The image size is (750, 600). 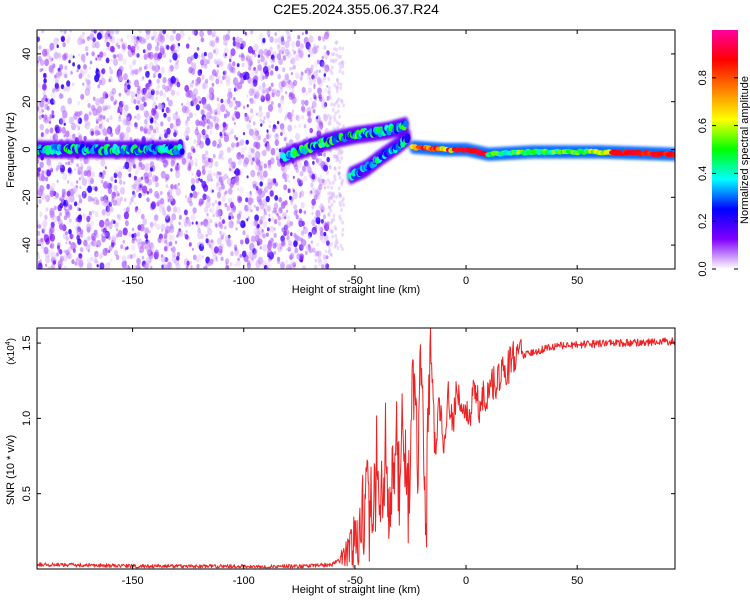 I want to click on tick-label: 40, so click(x=27, y=54).